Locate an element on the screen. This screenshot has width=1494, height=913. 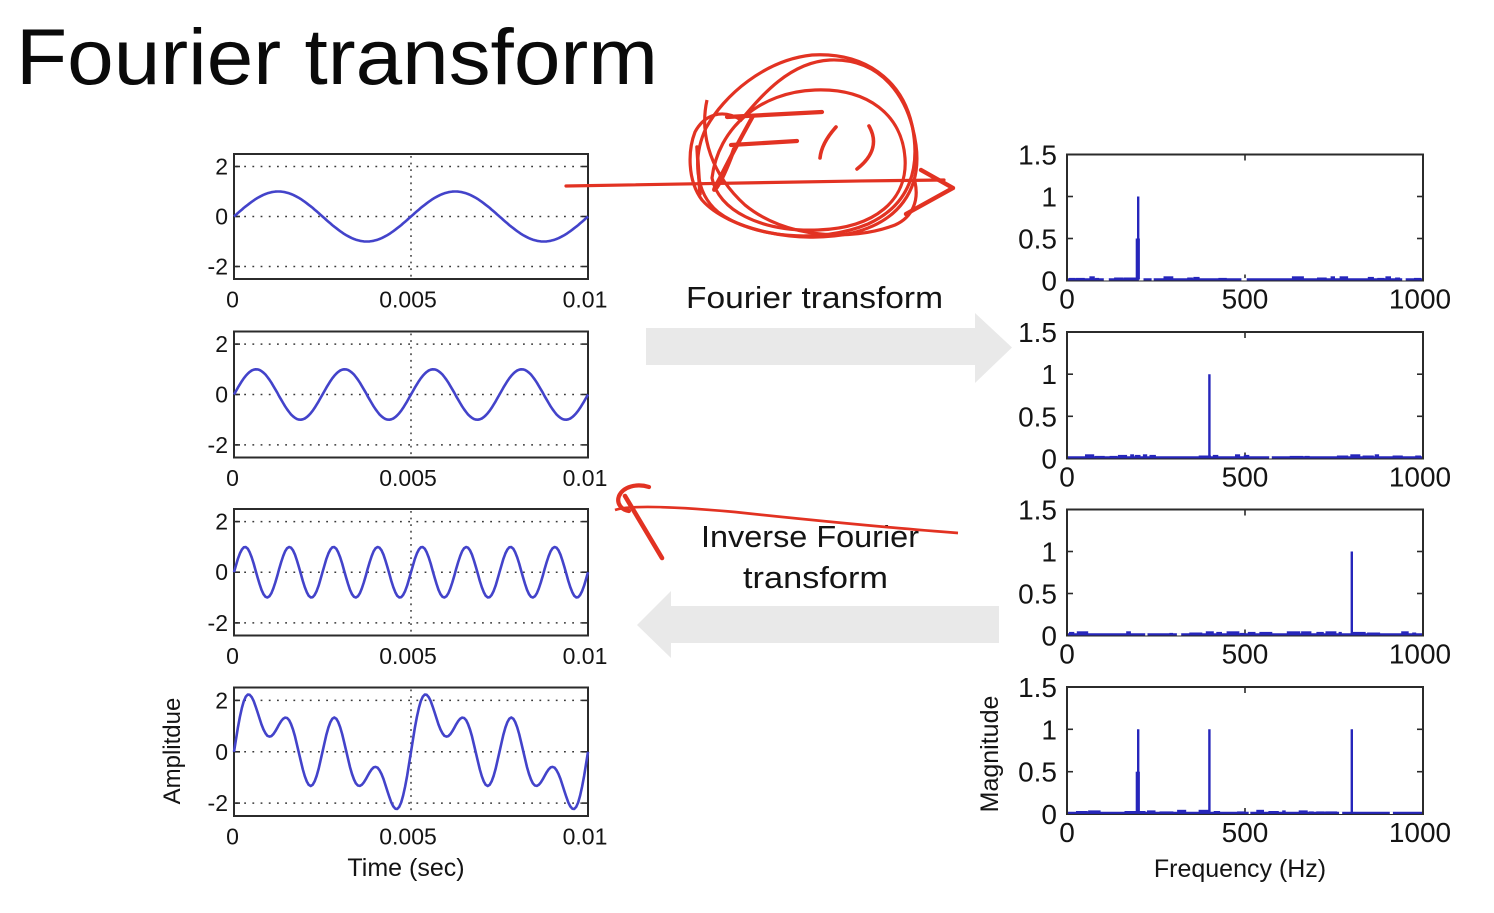
svg-text: Inverse Fourier is located at coordinates (810, 536).